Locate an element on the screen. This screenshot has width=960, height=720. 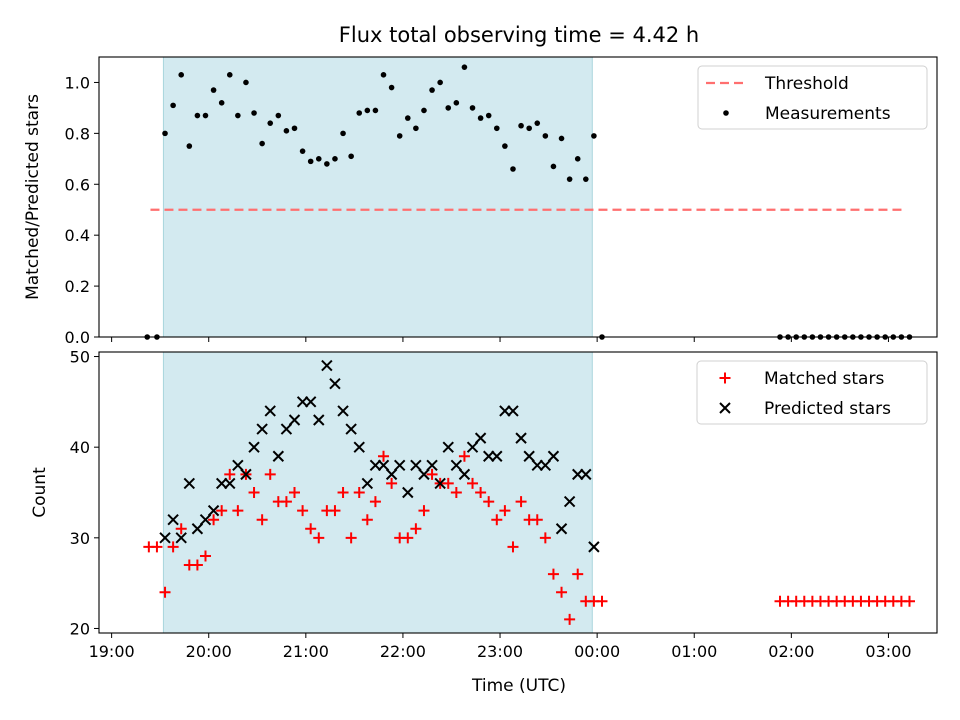
y-tick-label: 20 is located at coordinates (80, 628).